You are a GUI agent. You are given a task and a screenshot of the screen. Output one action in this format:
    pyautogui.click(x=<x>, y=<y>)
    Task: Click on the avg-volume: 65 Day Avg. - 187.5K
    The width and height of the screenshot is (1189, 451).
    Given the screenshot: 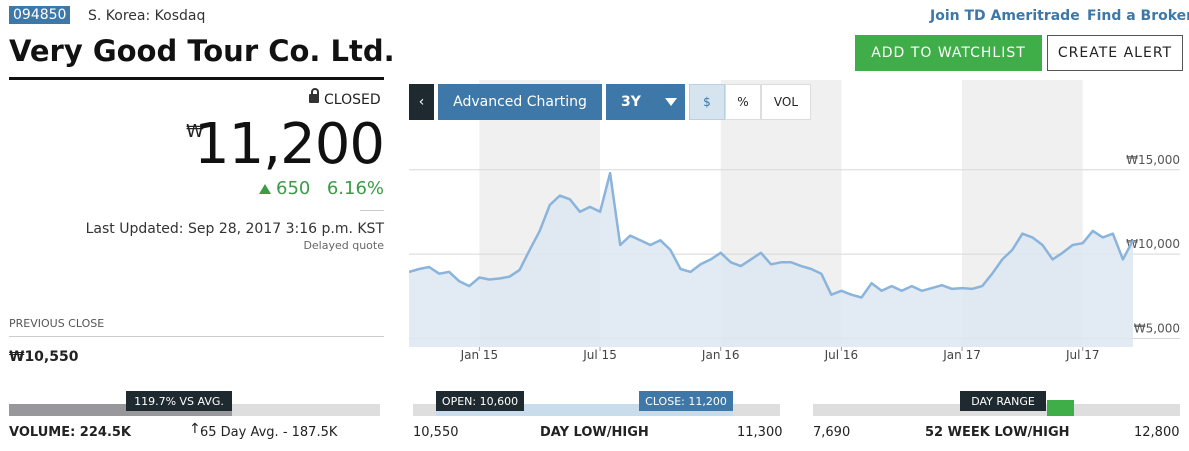 What is the action you would take?
    pyautogui.click(x=269, y=432)
    